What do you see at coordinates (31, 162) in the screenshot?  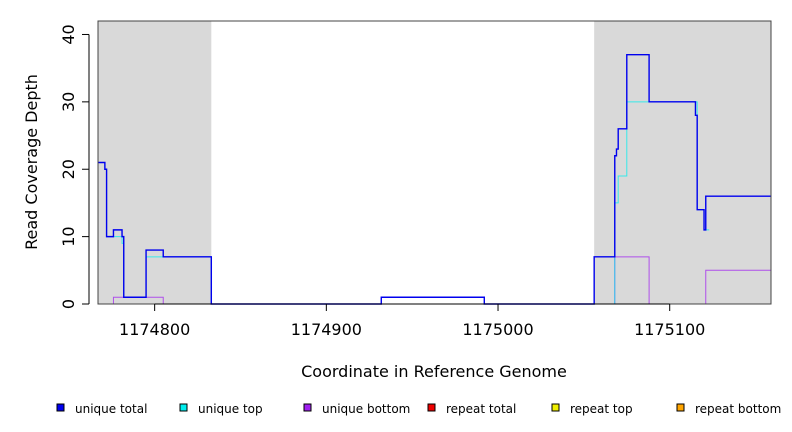 I see `y-axis-title: Read Coverage Depth` at bounding box center [31, 162].